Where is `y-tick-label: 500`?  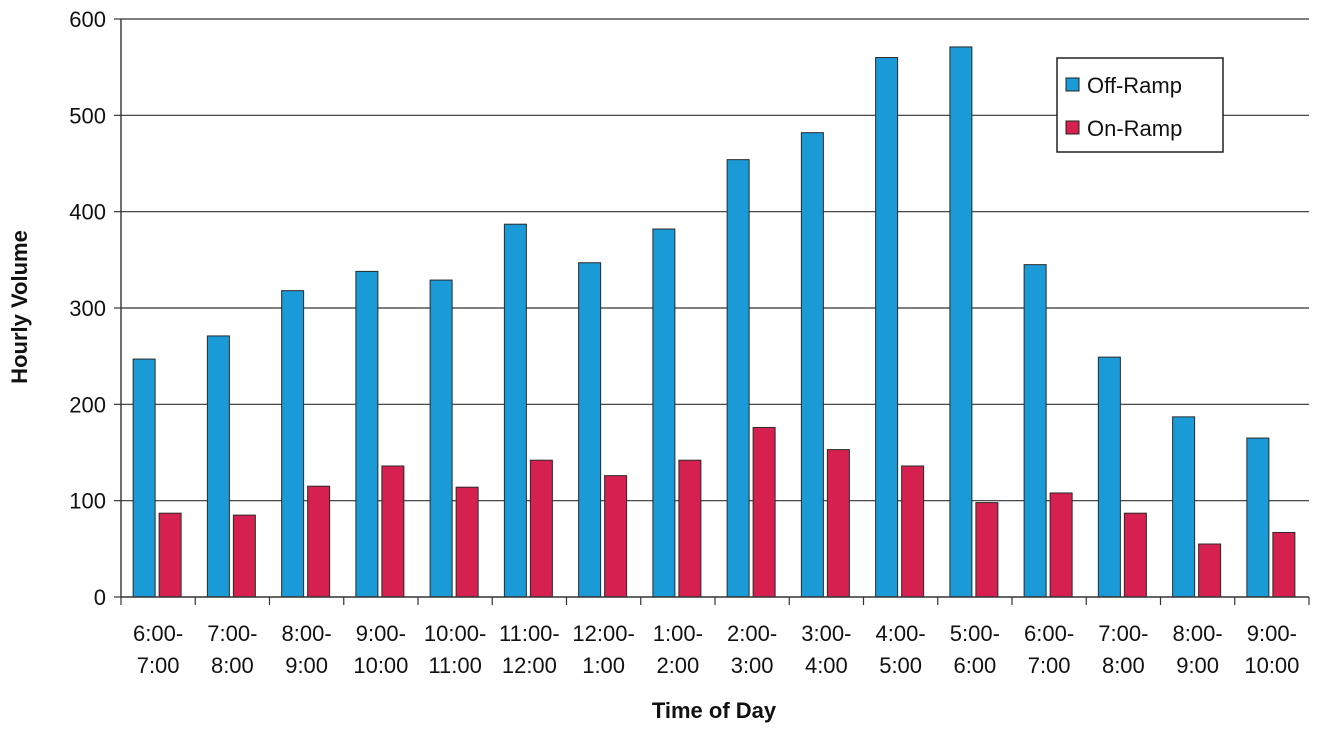
y-tick-label: 500 is located at coordinates (87, 115).